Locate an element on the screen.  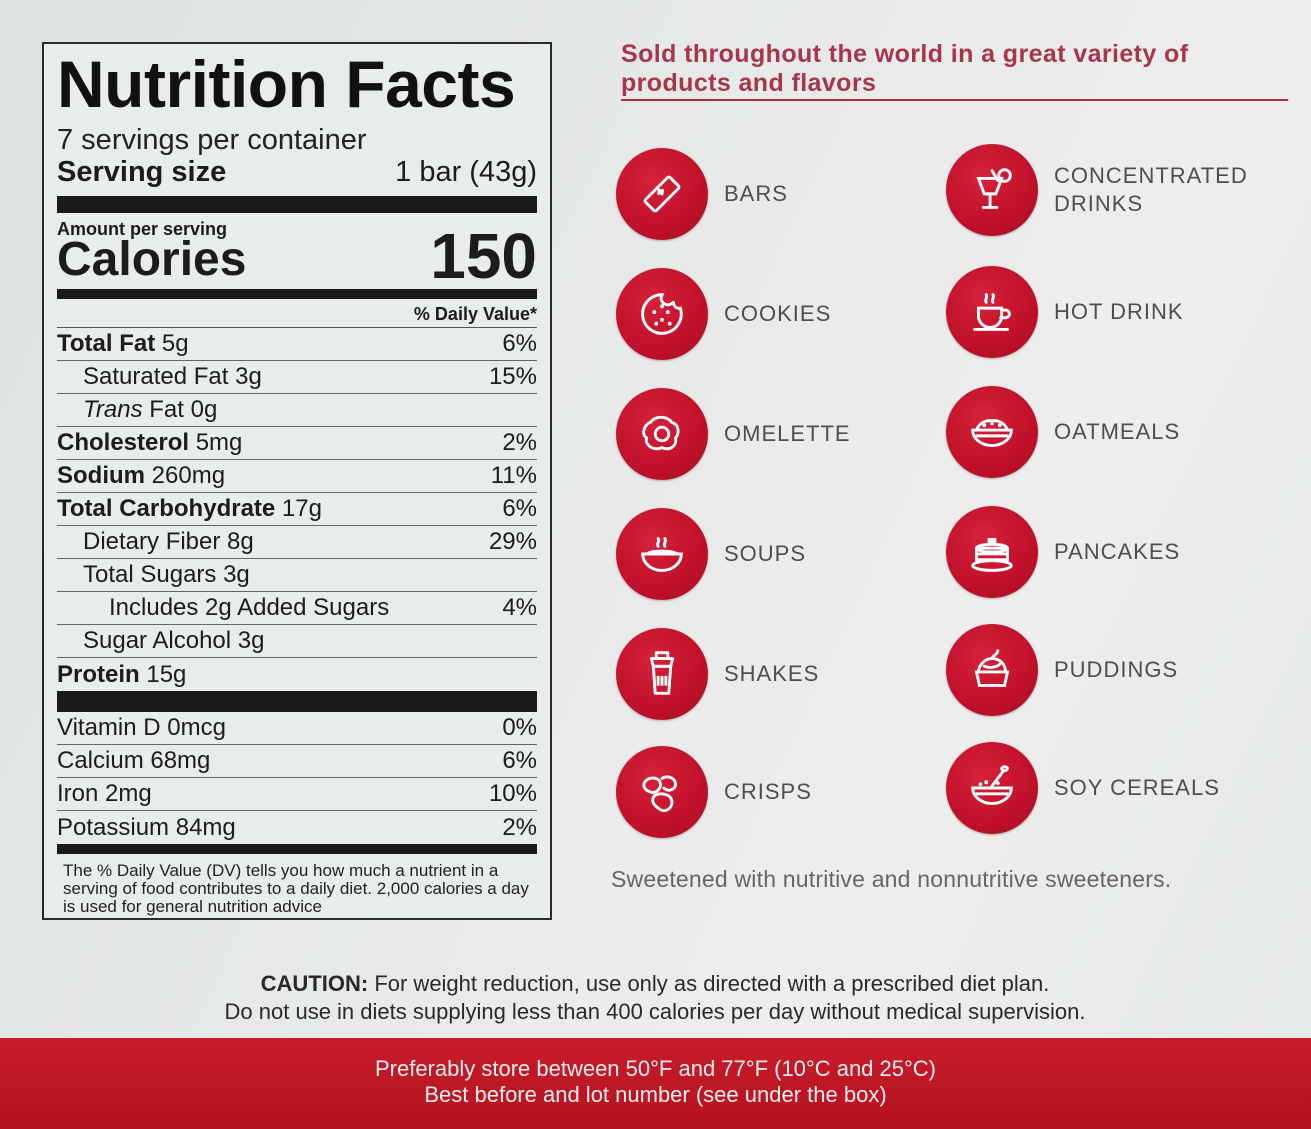
nutrient-dv: 4% is located at coordinates (519, 607).